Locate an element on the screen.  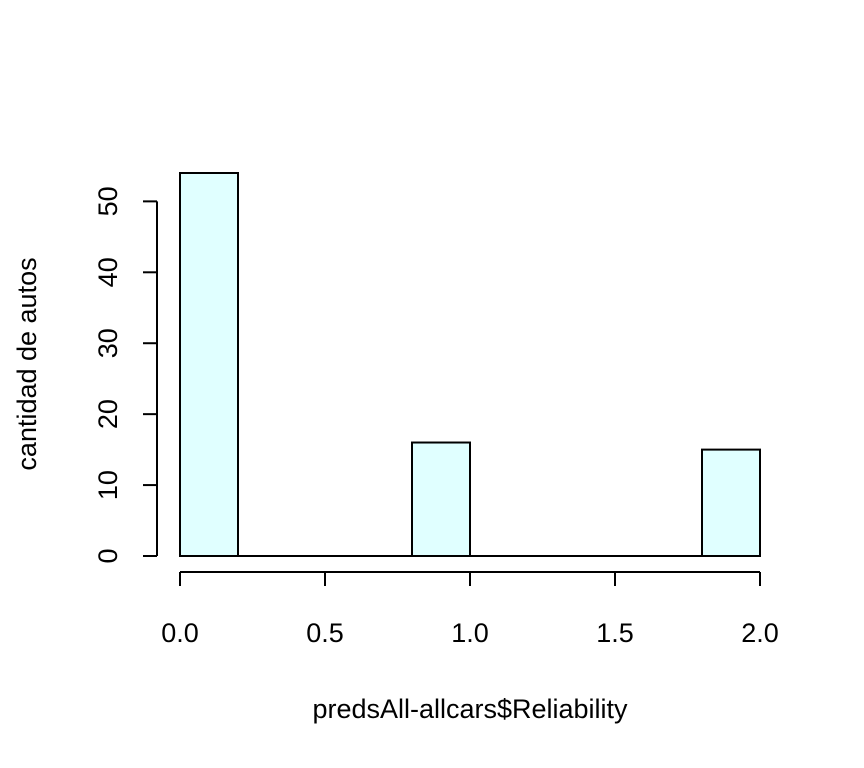
y-tick-label: 30 is located at coordinates (108, 343).